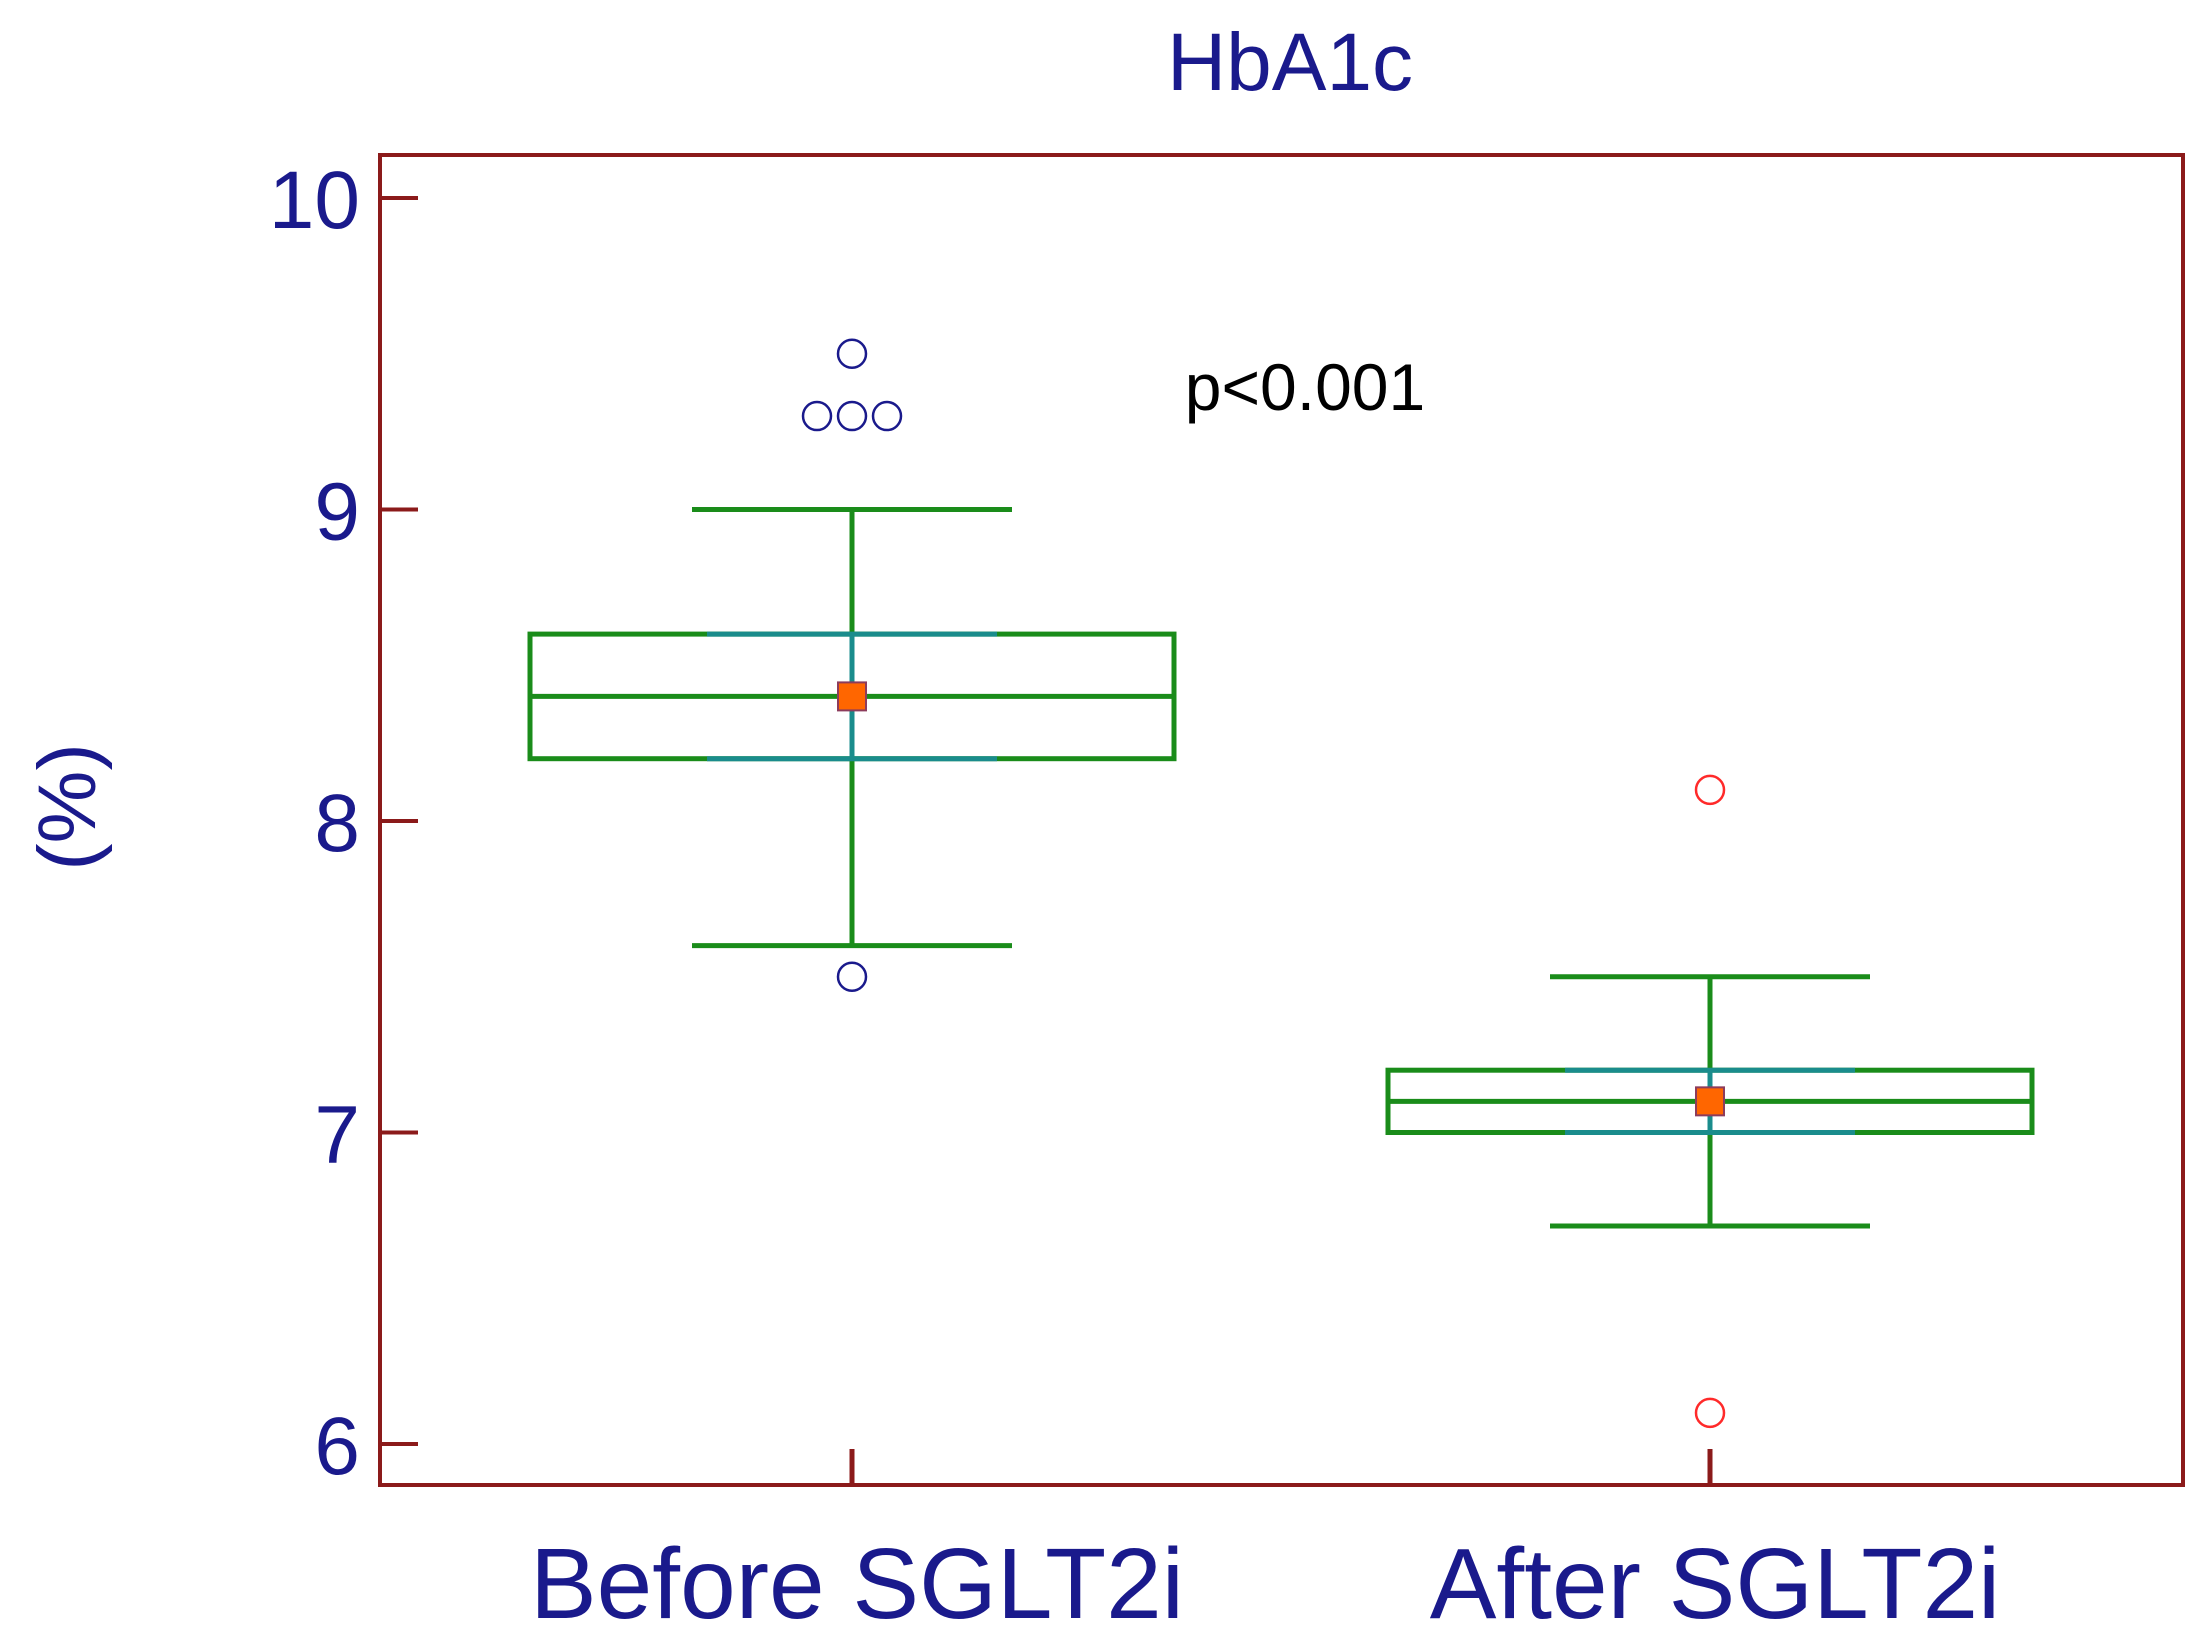 The width and height of the screenshot is (2200, 1642). What do you see at coordinates (337, 1135) in the screenshot?
I see `y-tick-label: 7` at bounding box center [337, 1135].